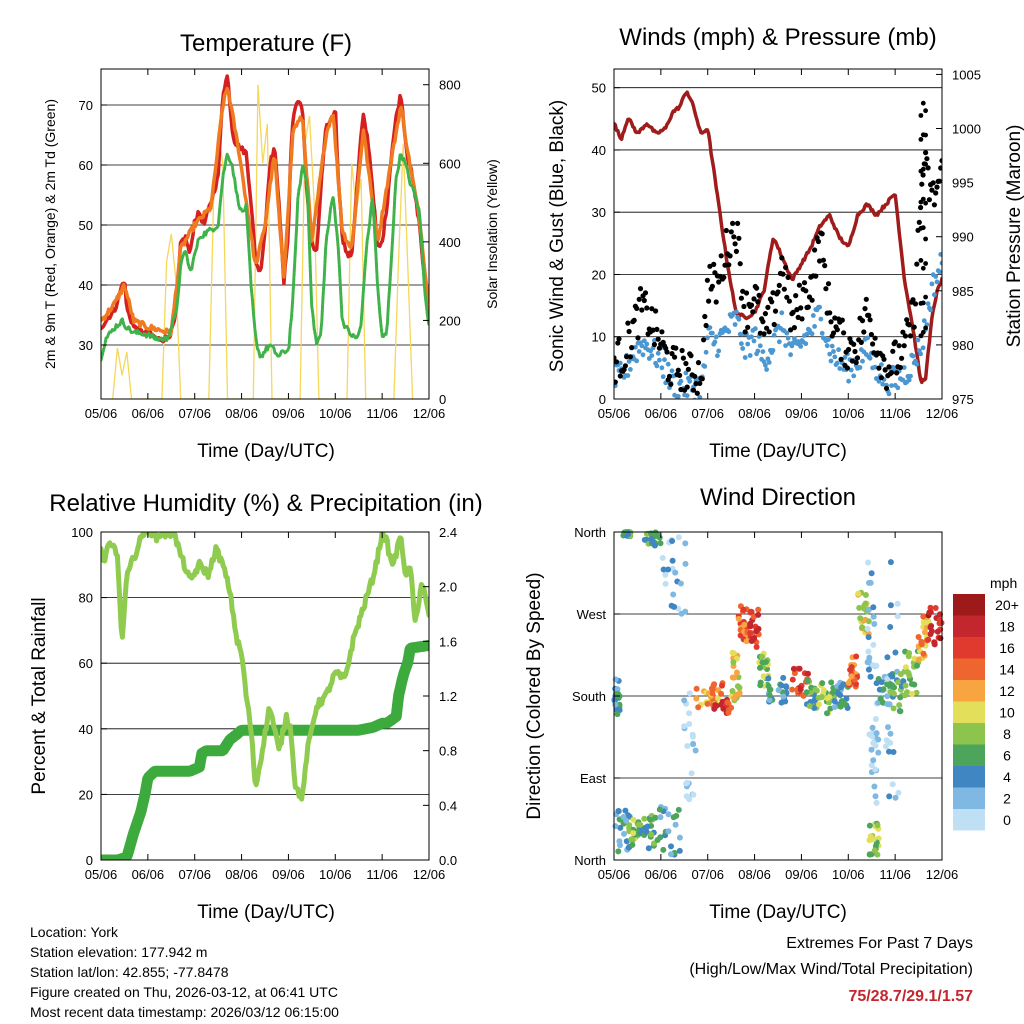 The width and height of the screenshot is (1024, 1024). Describe the element at coordinates (963, 345) in the screenshot. I see `y2-tick-label: 980` at that location.